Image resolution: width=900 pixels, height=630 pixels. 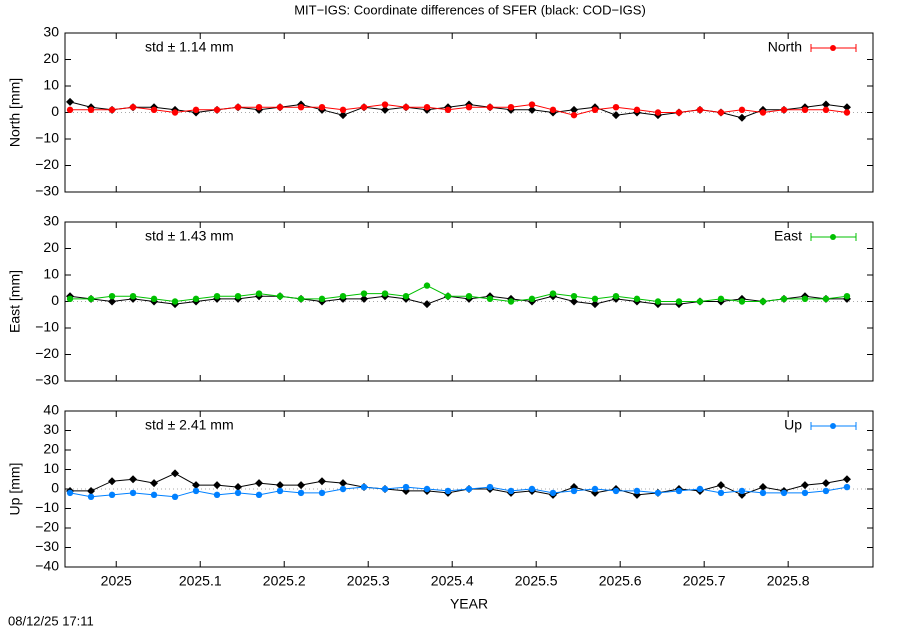 What do you see at coordinates (15, 489) in the screenshot?
I see `y-axis-label: Up [mm]` at bounding box center [15, 489].